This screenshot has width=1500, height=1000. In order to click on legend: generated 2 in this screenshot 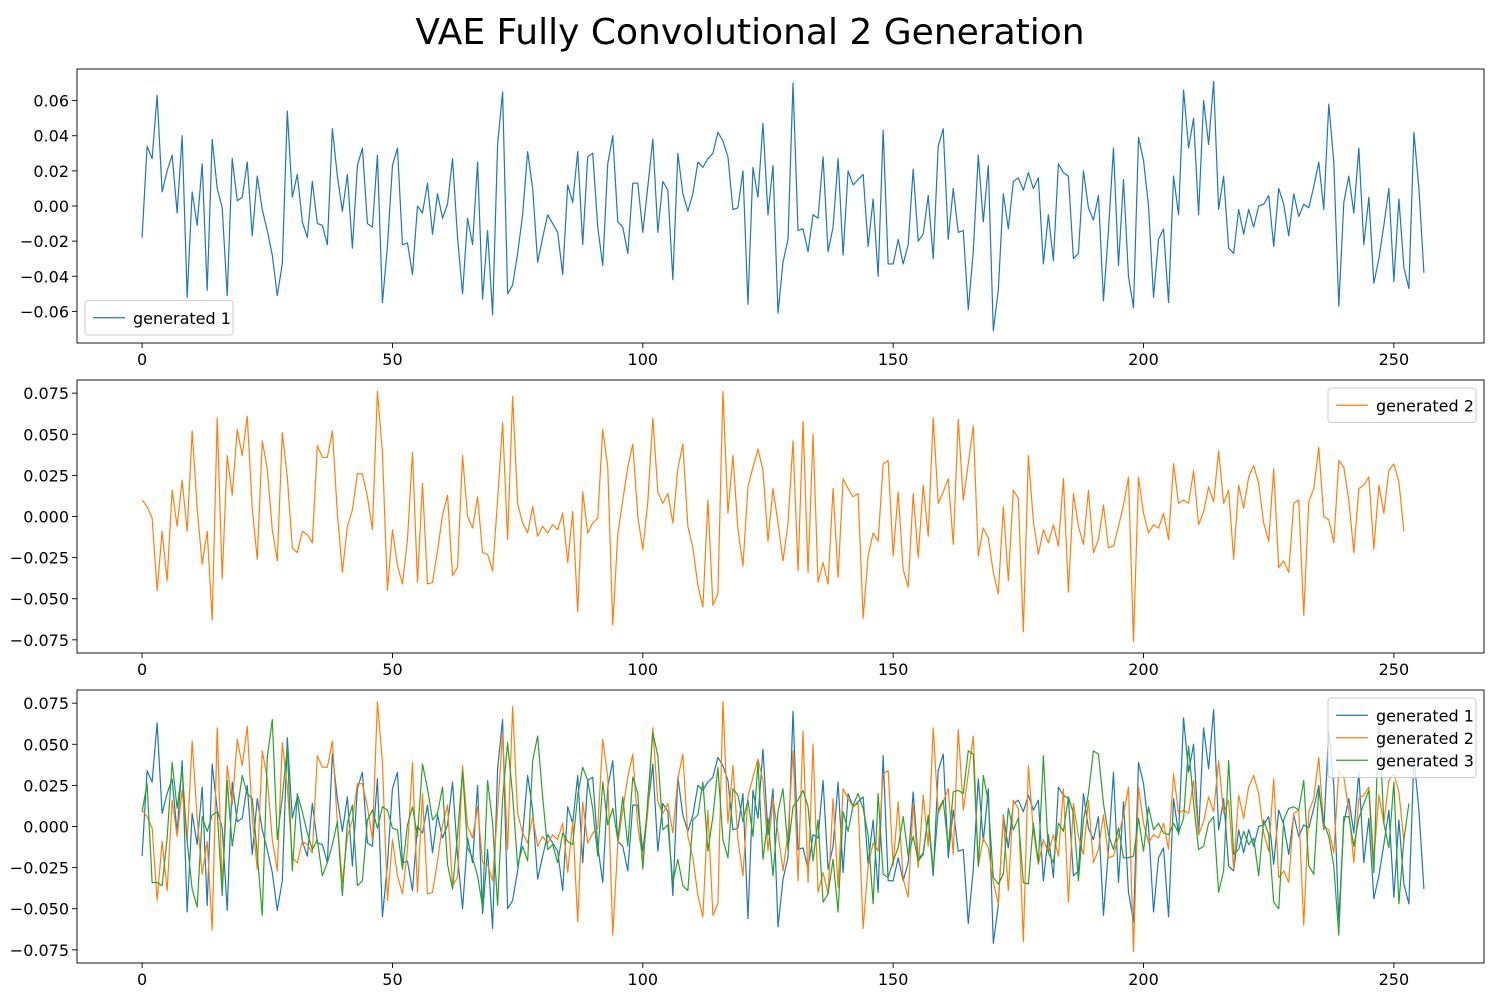, I will do `click(1402, 405)`.